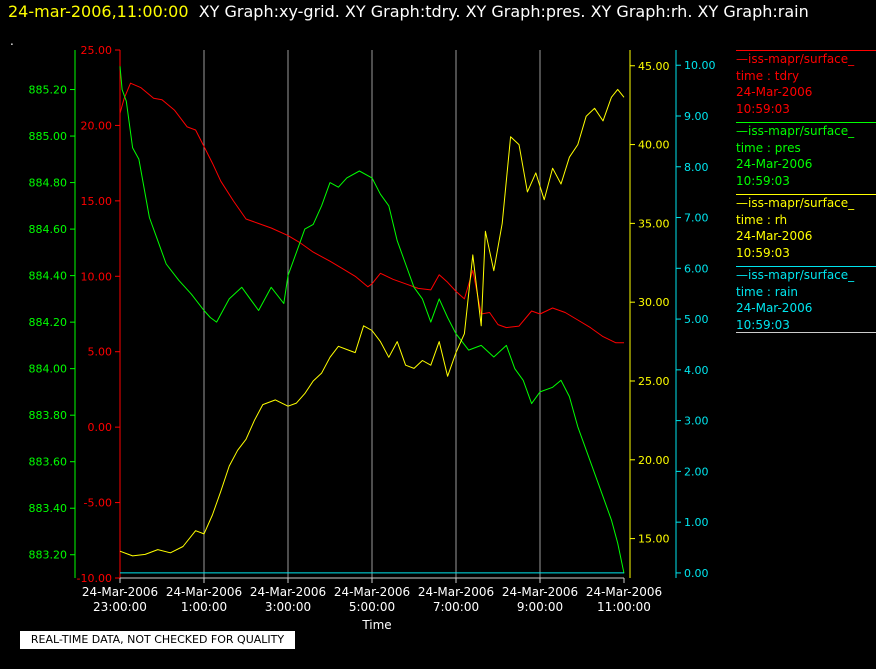  What do you see at coordinates (376, 625) in the screenshot?
I see `x-axis-title: Time` at bounding box center [376, 625].